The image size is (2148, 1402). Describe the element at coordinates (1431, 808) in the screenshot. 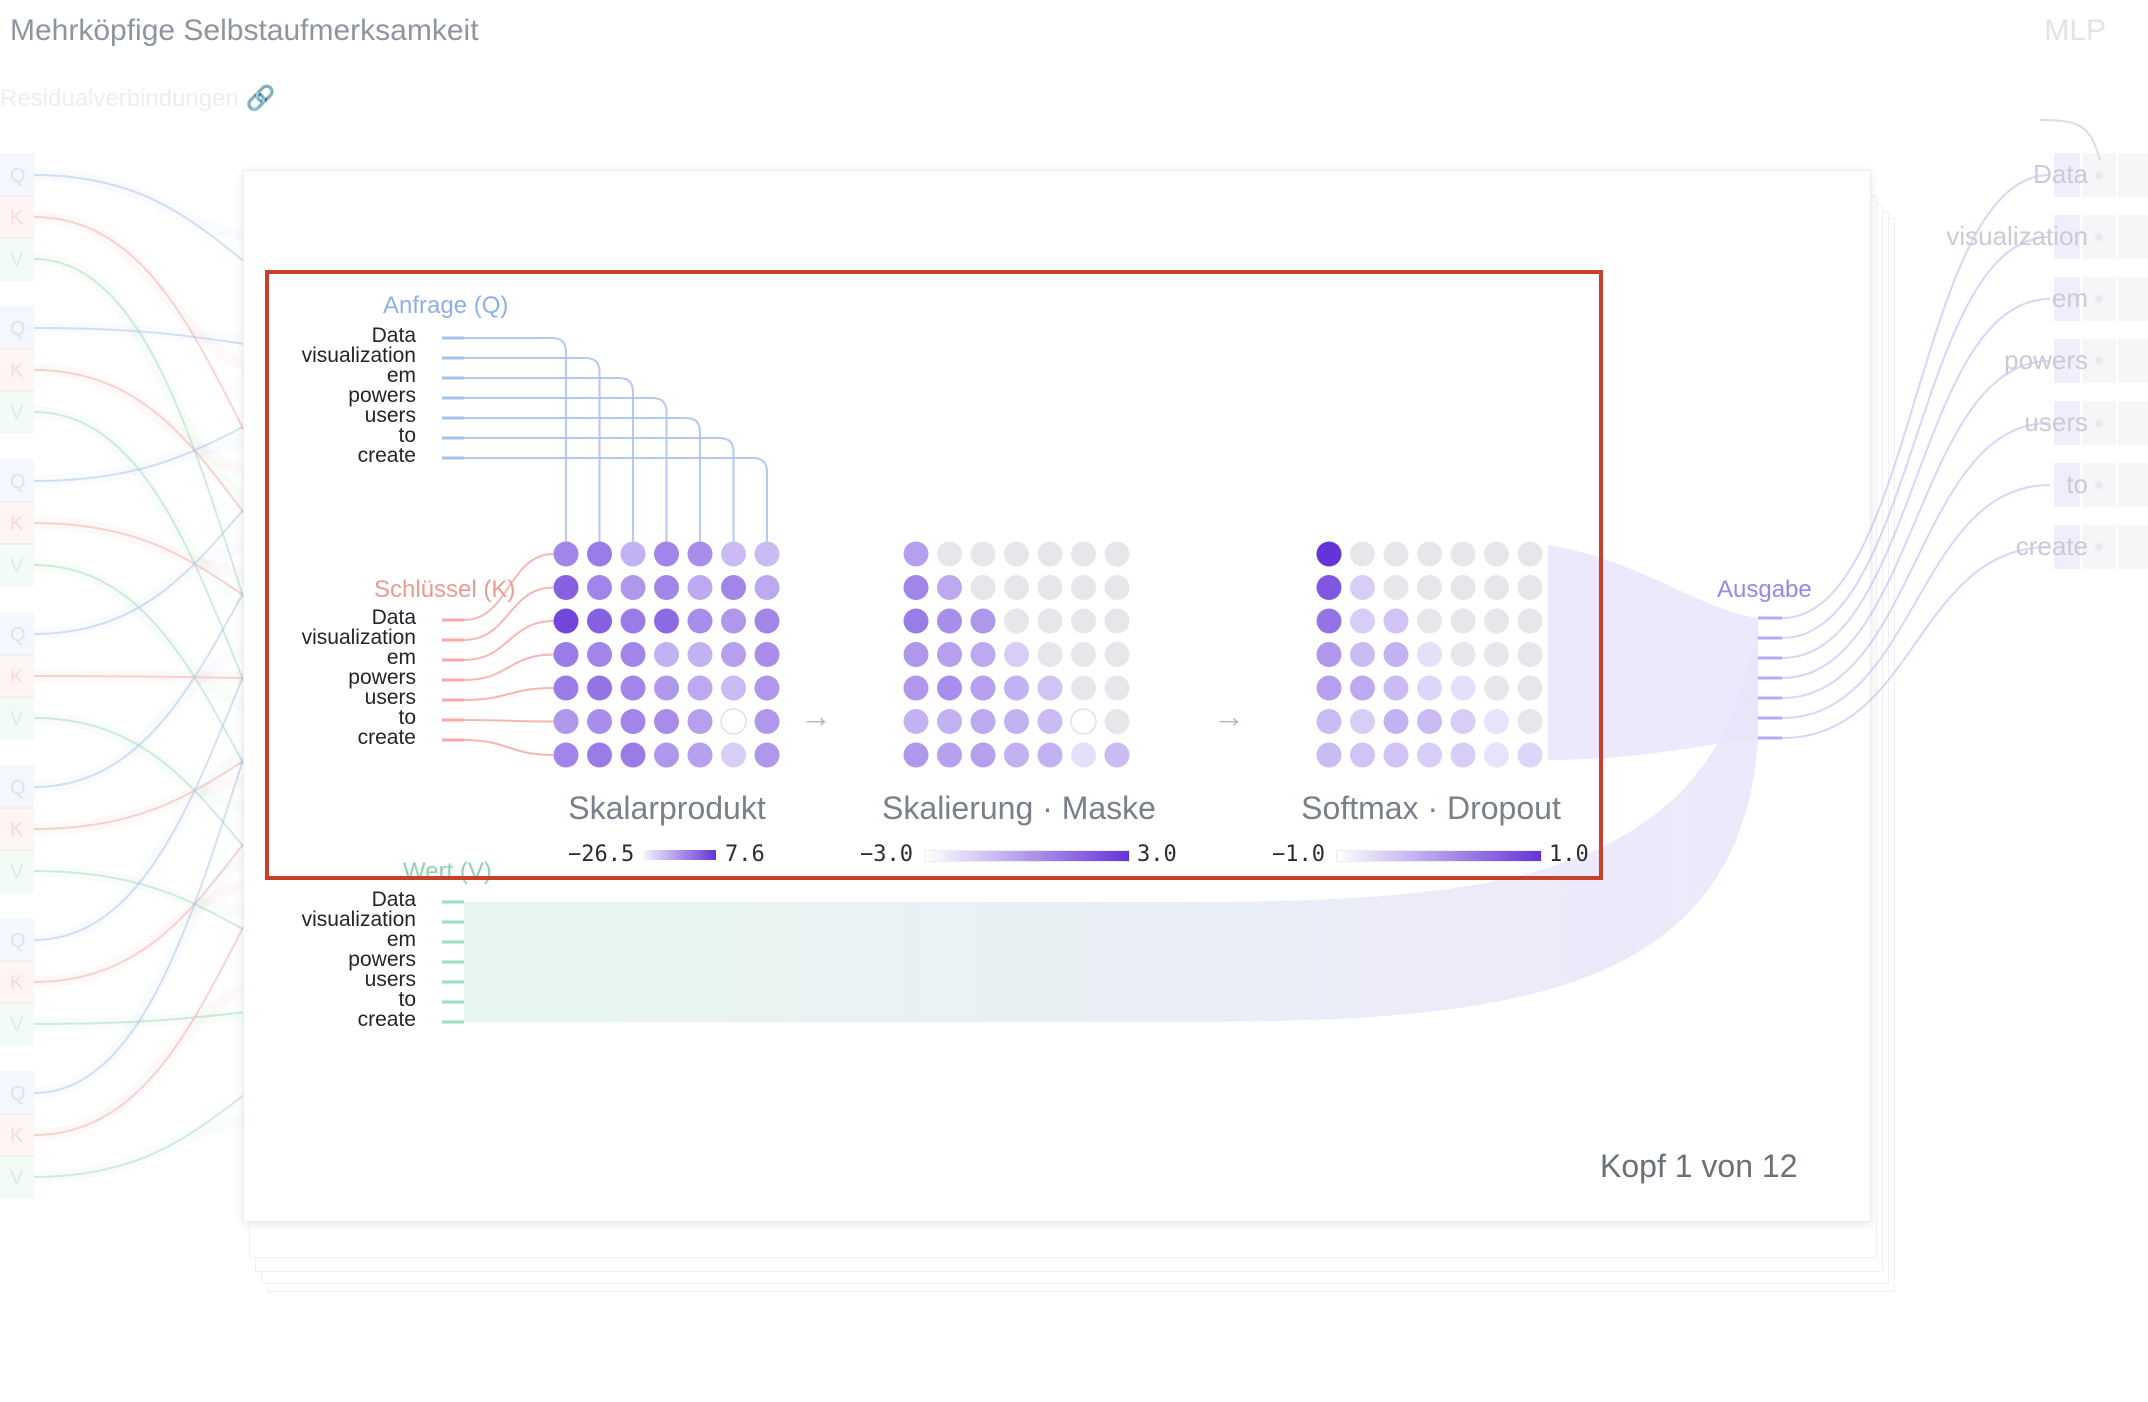

I see `stage-title-softmax: Softmax · Dropout` at that location.